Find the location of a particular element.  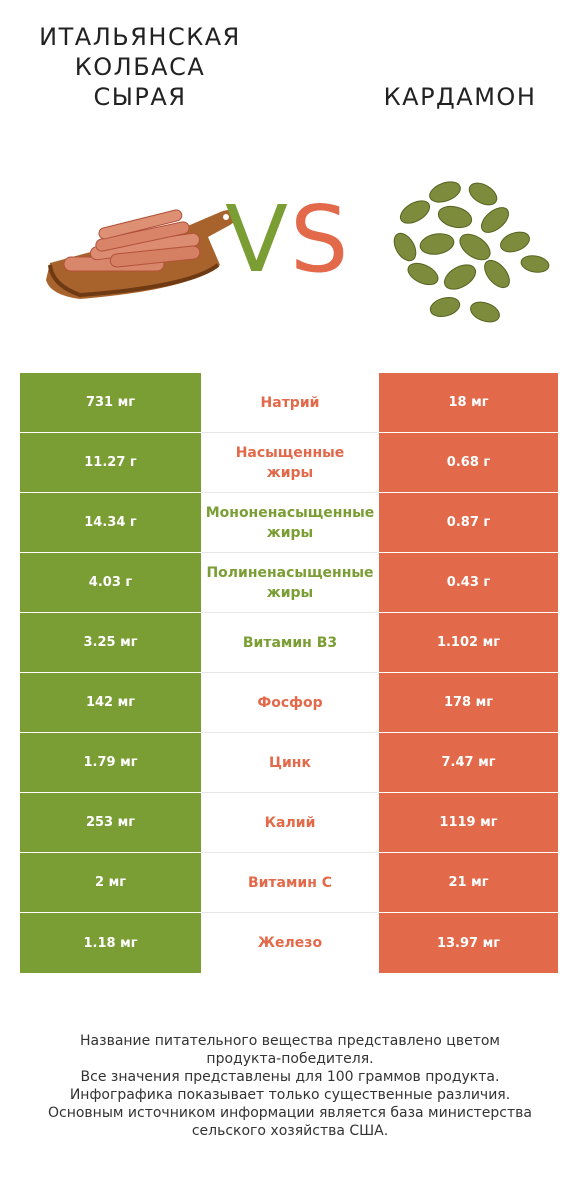

nutrient-name: Железо is located at coordinates (290, 943).